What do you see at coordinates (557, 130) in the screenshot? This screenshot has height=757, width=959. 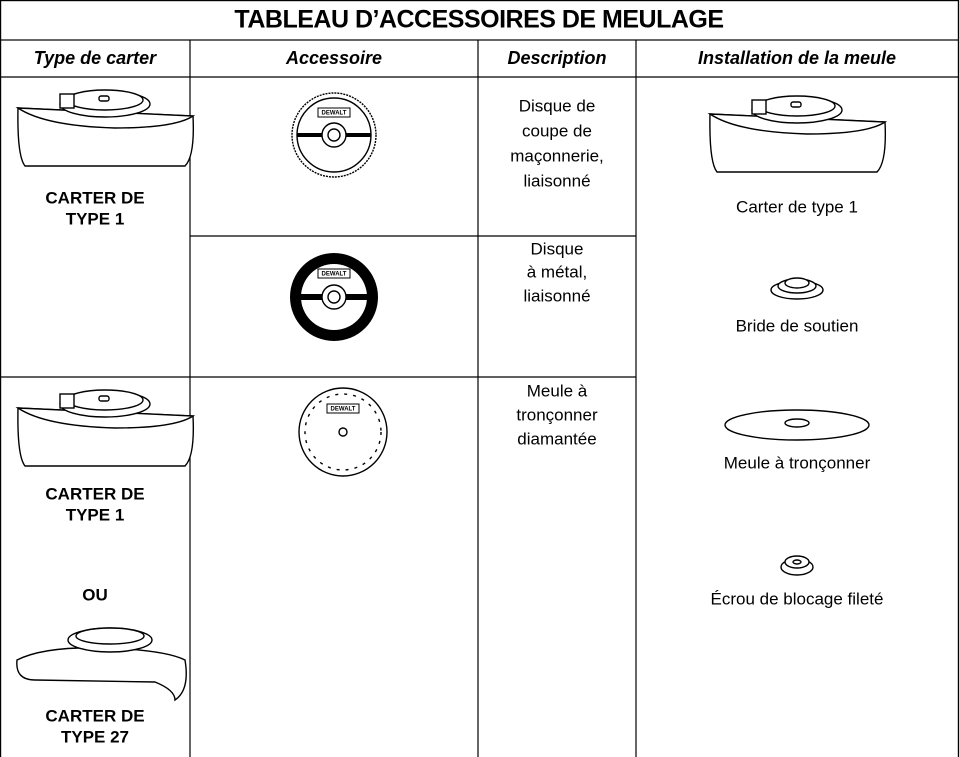 I see `description: coupe de` at bounding box center [557, 130].